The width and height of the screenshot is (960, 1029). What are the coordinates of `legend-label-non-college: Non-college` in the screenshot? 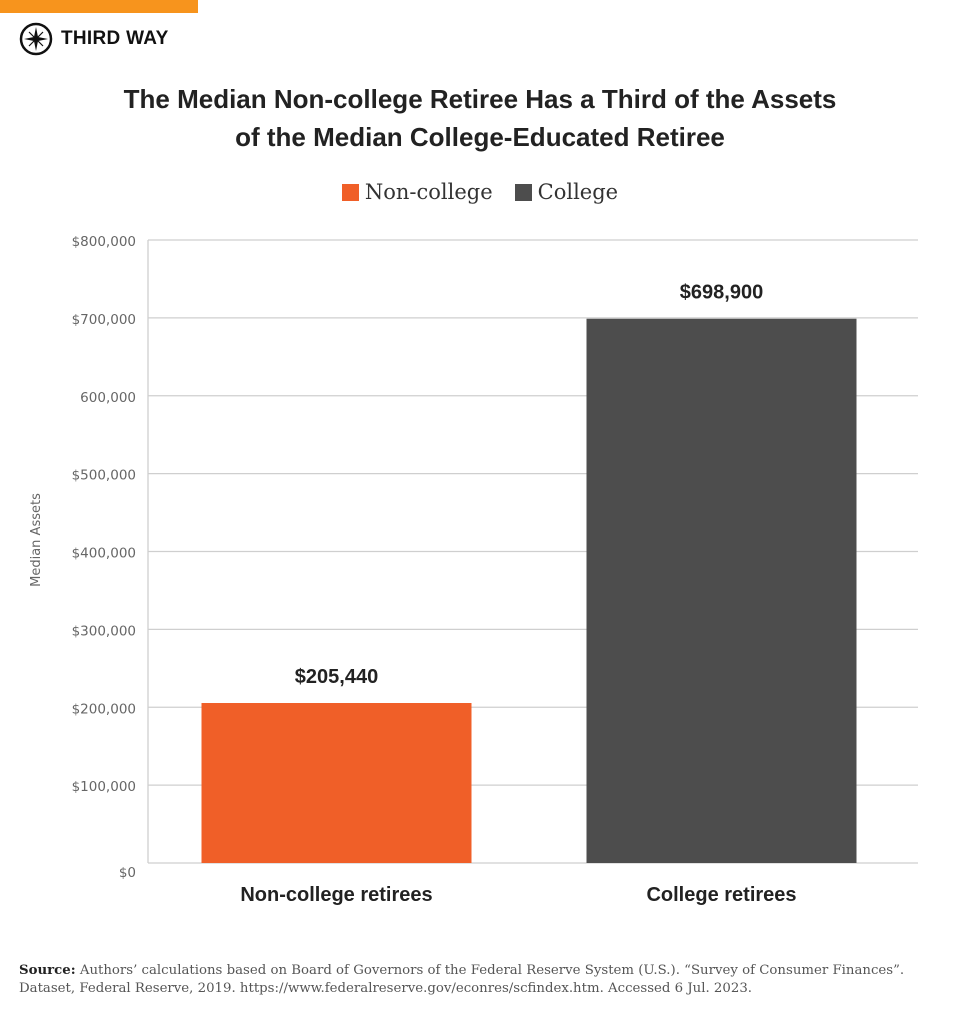 It's located at (428, 192).